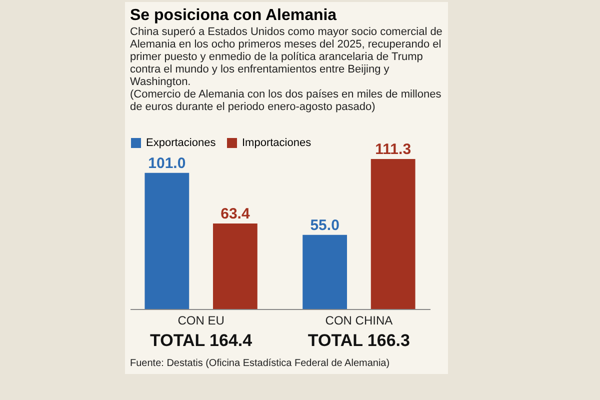 Image resolution: width=600 pixels, height=400 pixels. What do you see at coordinates (233, 15) in the screenshot?
I see `chart-title: Se posiciona con Alemania` at bounding box center [233, 15].